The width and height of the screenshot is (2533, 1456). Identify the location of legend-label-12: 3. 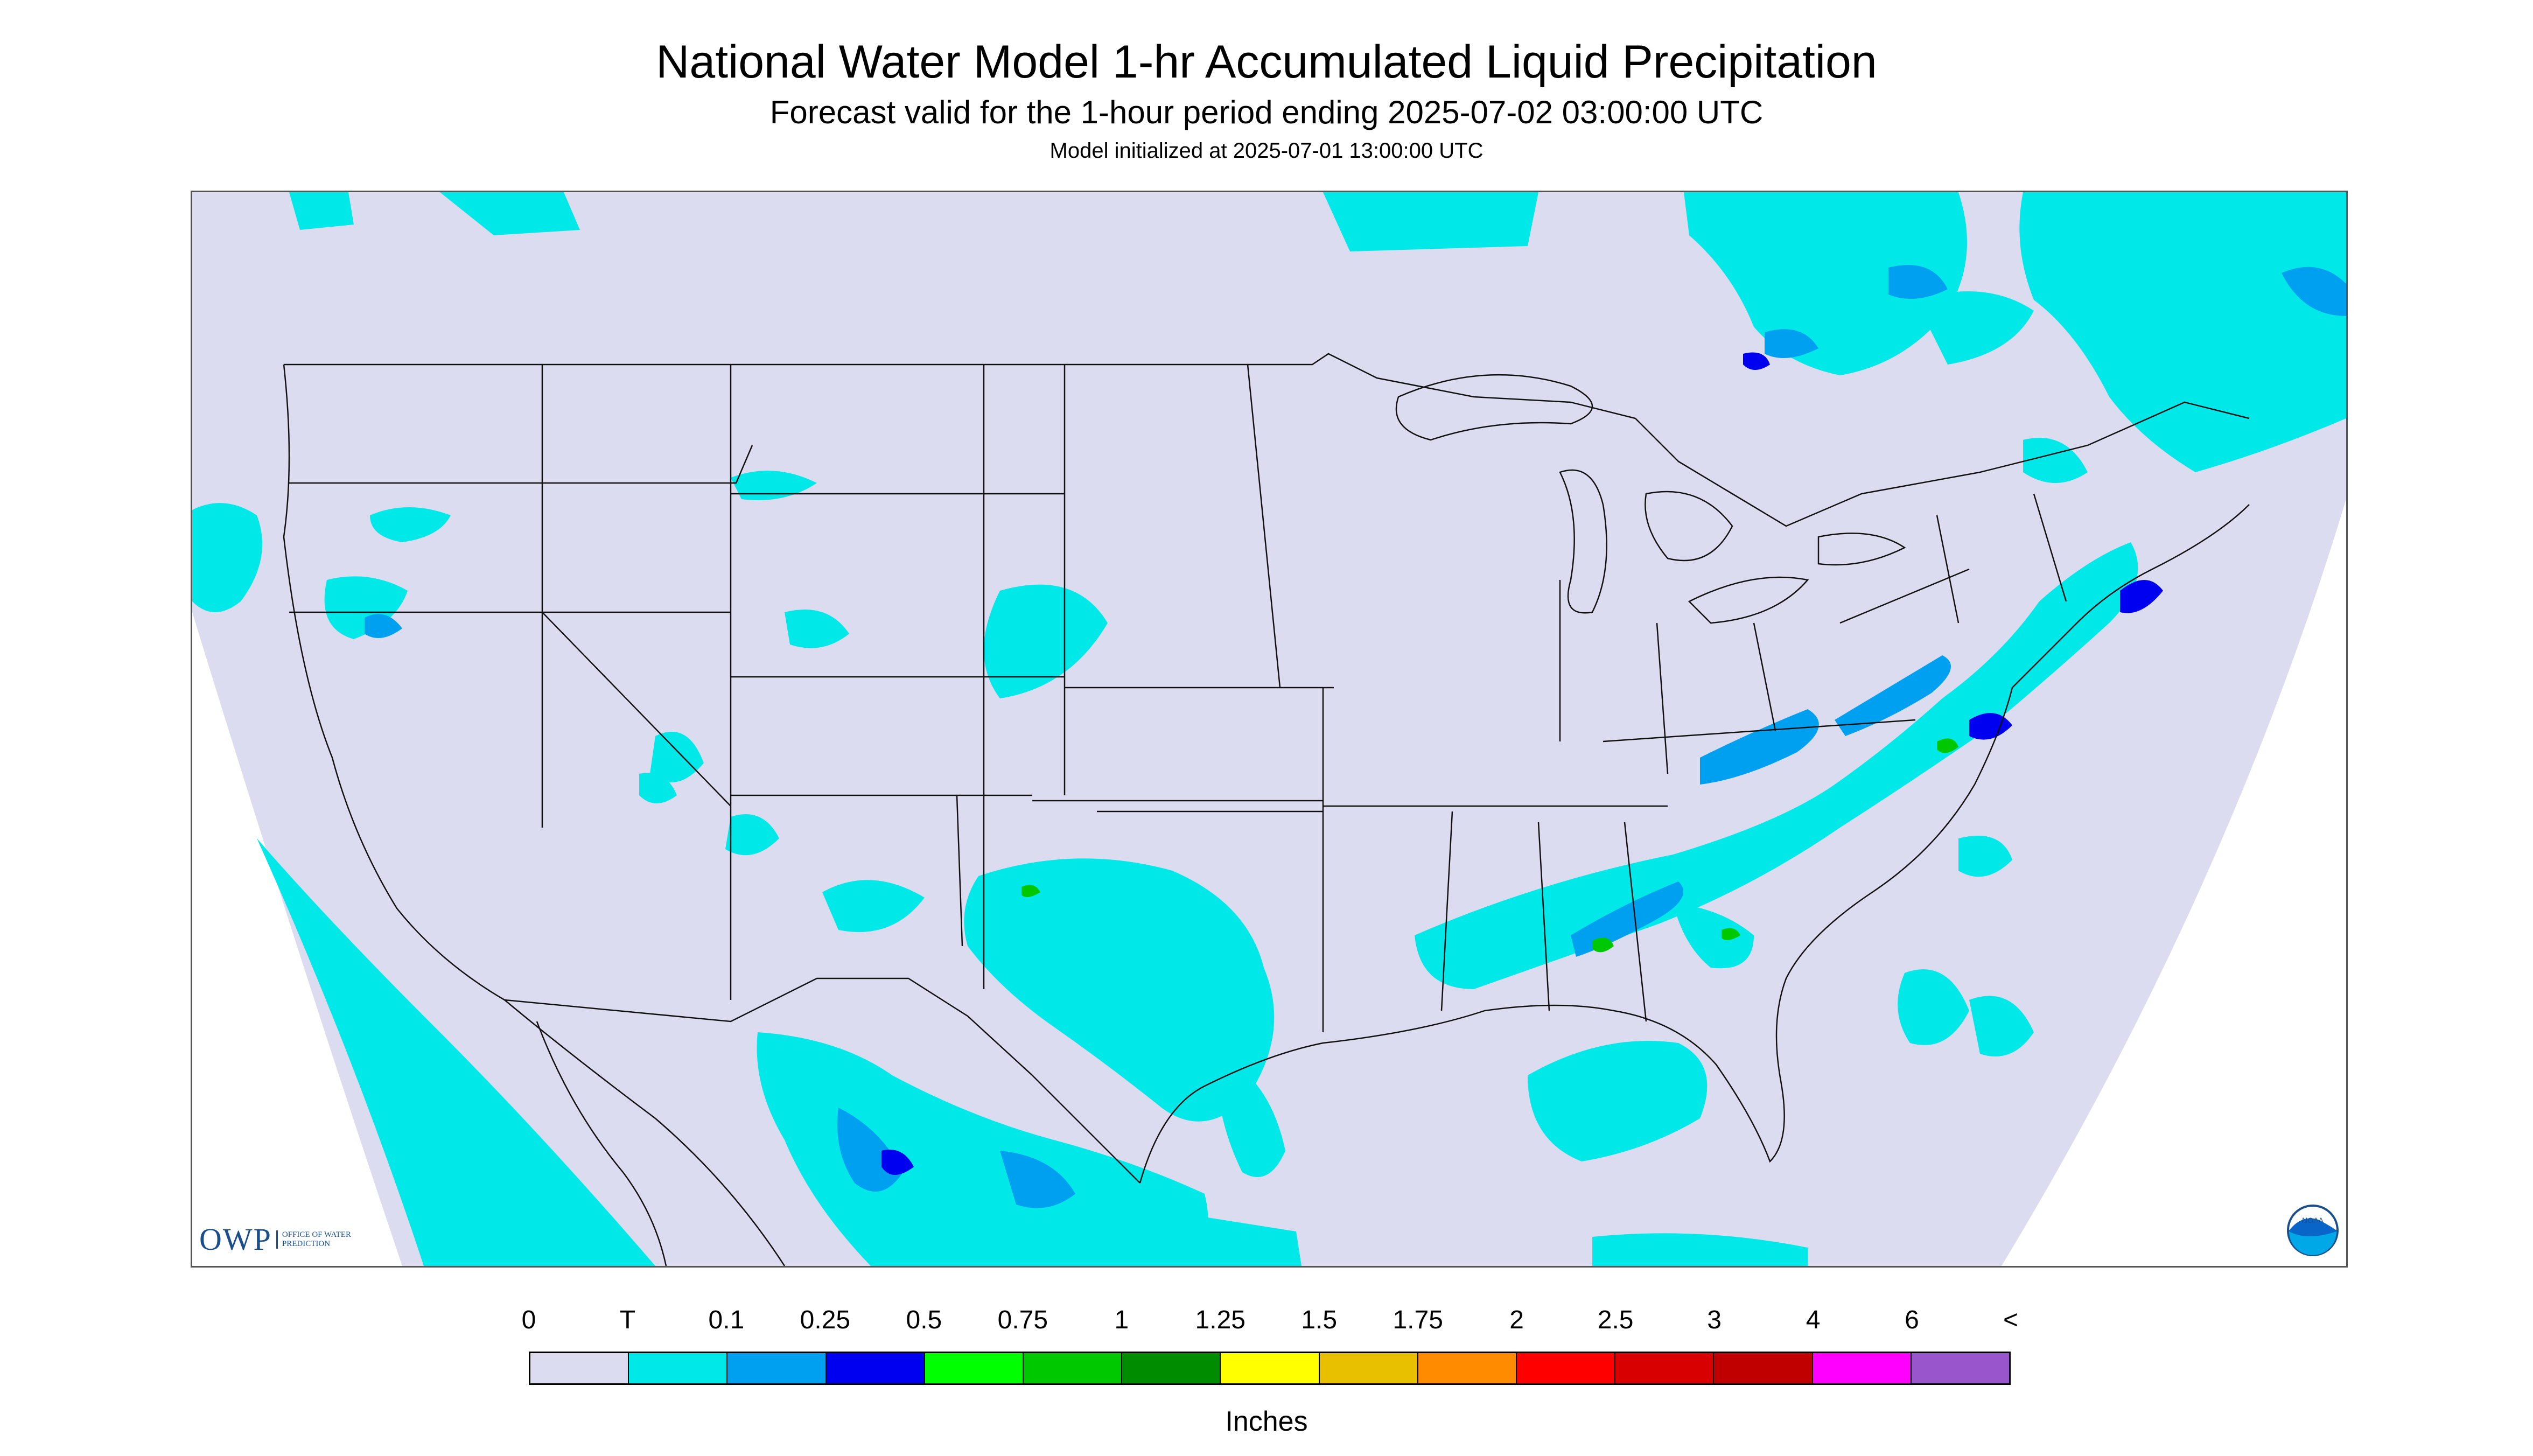
(1714, 1320).